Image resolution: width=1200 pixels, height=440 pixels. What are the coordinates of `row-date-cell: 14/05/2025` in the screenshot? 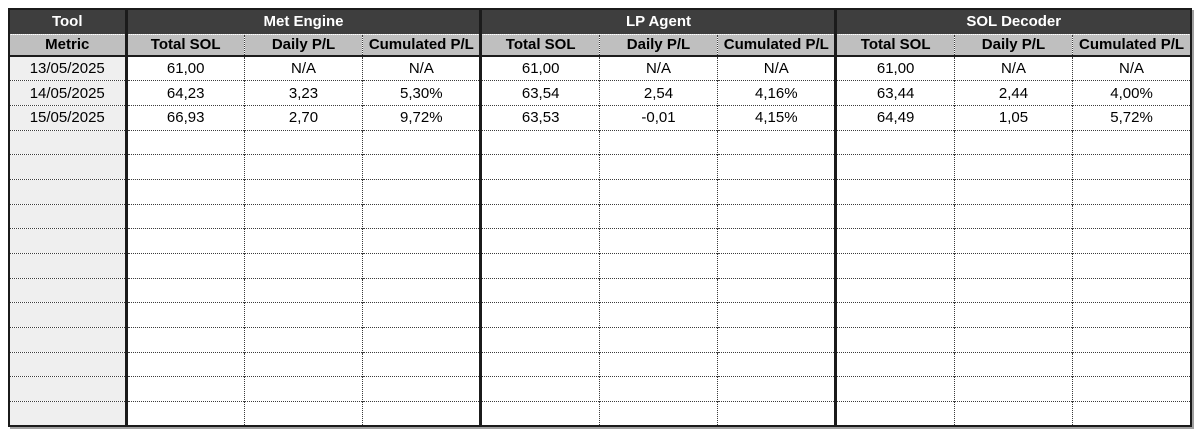 It's located at (67, 93).